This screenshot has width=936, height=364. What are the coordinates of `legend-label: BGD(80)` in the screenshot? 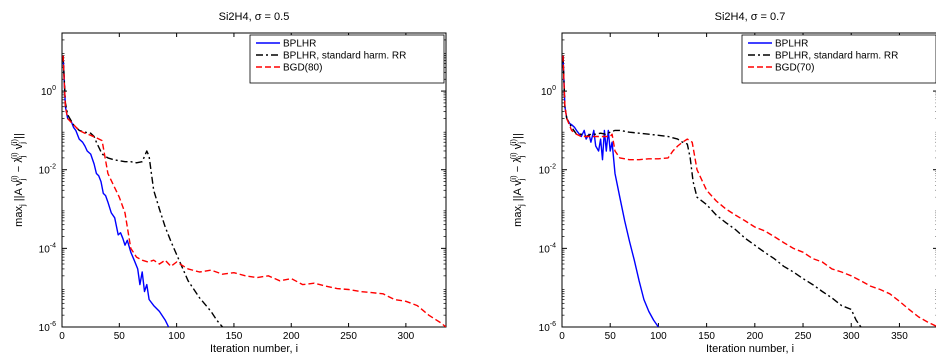 It's located at (302, 68).